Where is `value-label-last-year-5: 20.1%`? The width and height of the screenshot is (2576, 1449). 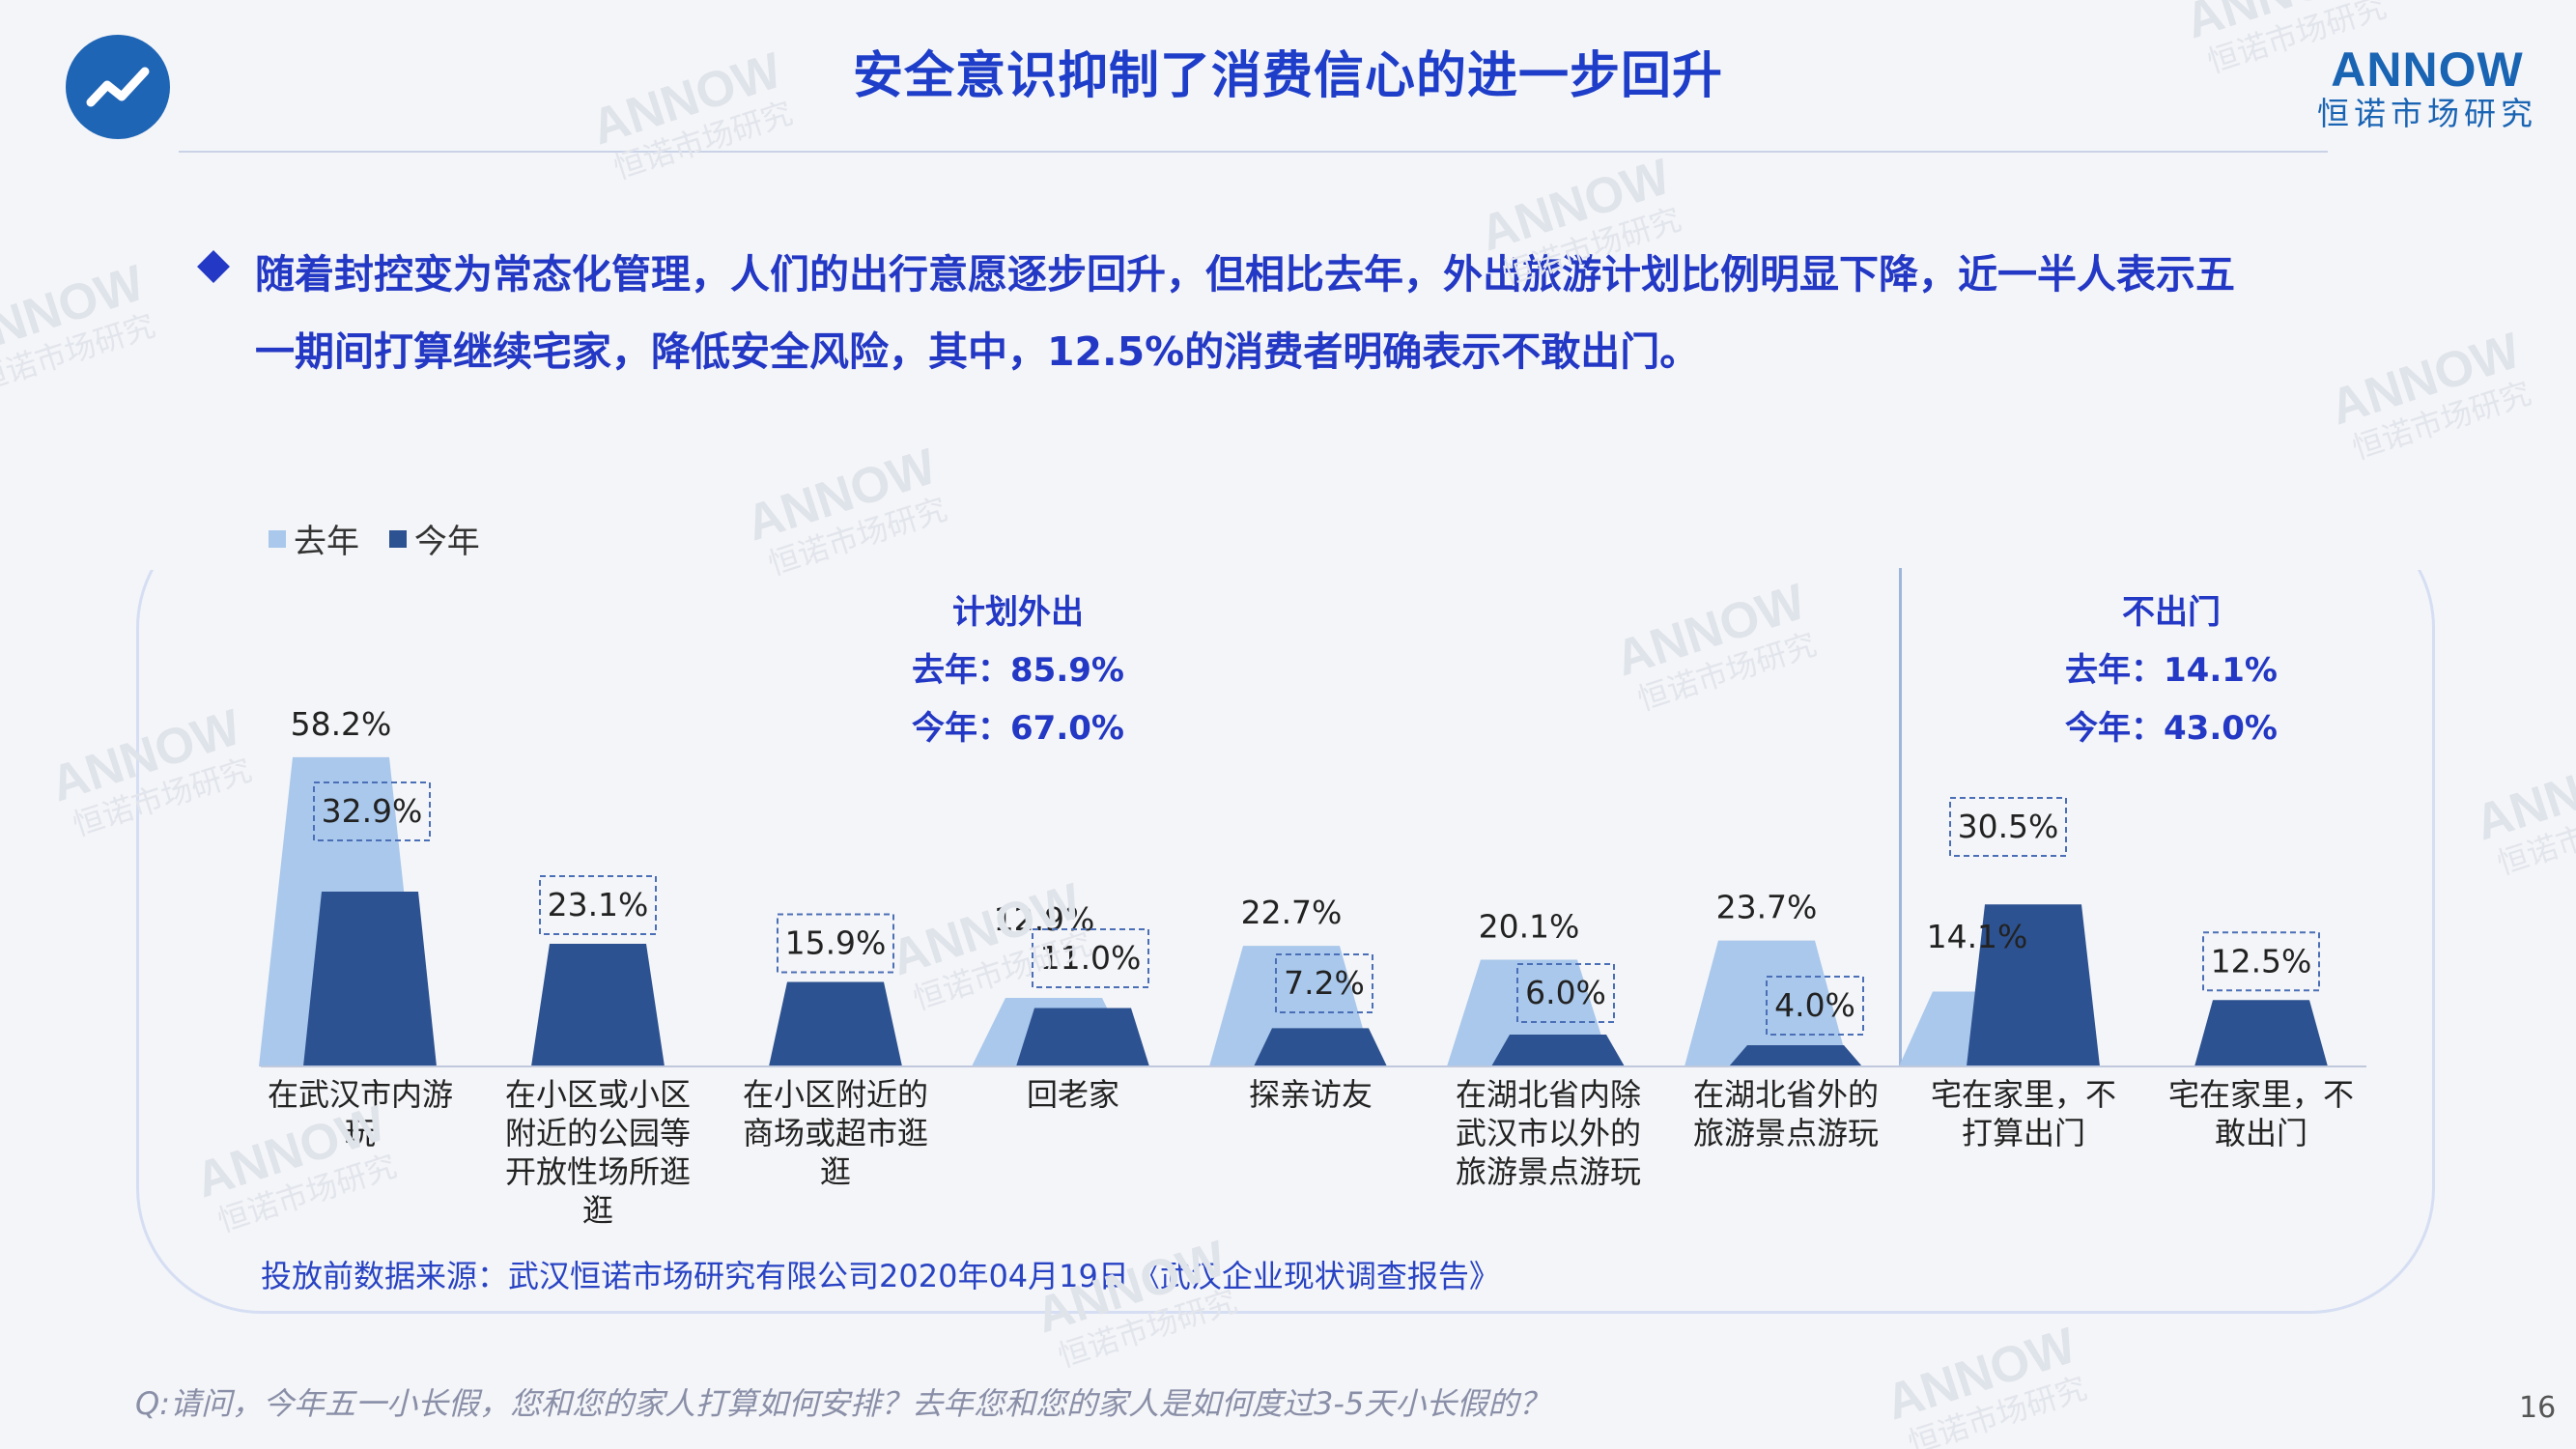
value-label-last-year-5: 20.1% is located at coordinates (1529, 926).